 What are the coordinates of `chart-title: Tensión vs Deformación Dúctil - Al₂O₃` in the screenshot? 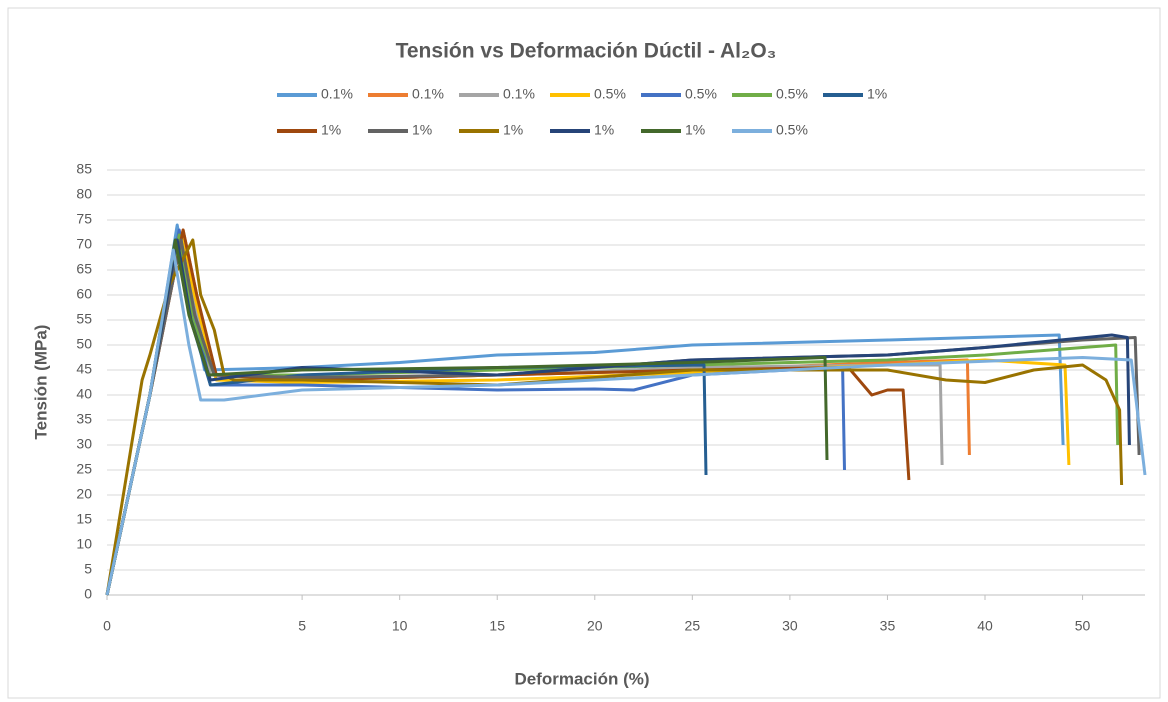 It's located at (586, 51).